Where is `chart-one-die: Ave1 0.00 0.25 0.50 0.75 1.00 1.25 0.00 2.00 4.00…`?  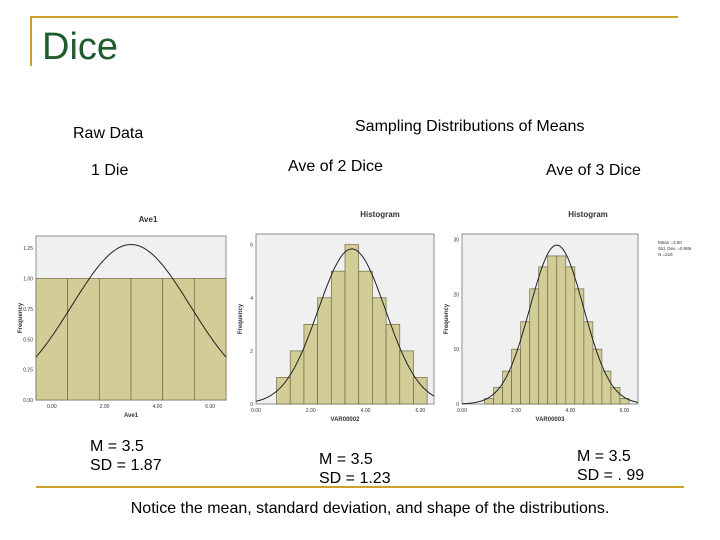
chart-one-die: Ave1 0.00 0.25 0.50 0.75 1.00 1.25 0.00 2.00 4.00… is located at coordinates (122, 317).